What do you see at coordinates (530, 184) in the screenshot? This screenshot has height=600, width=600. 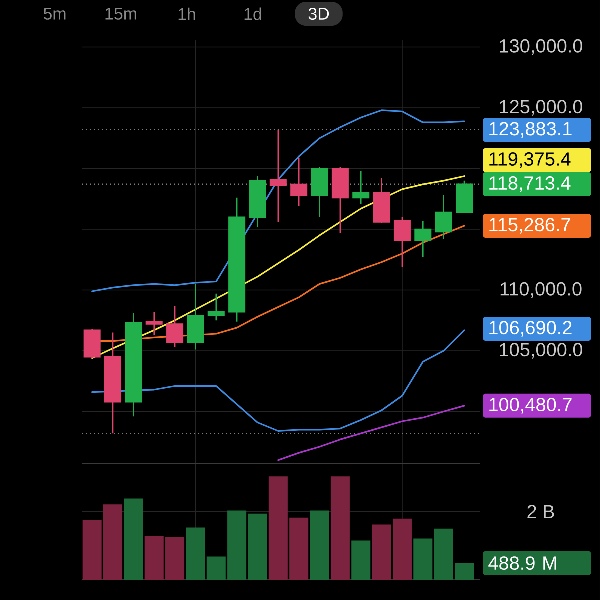 I see `ref-line-label: 118,713.4` at bounding box center [530, 184].